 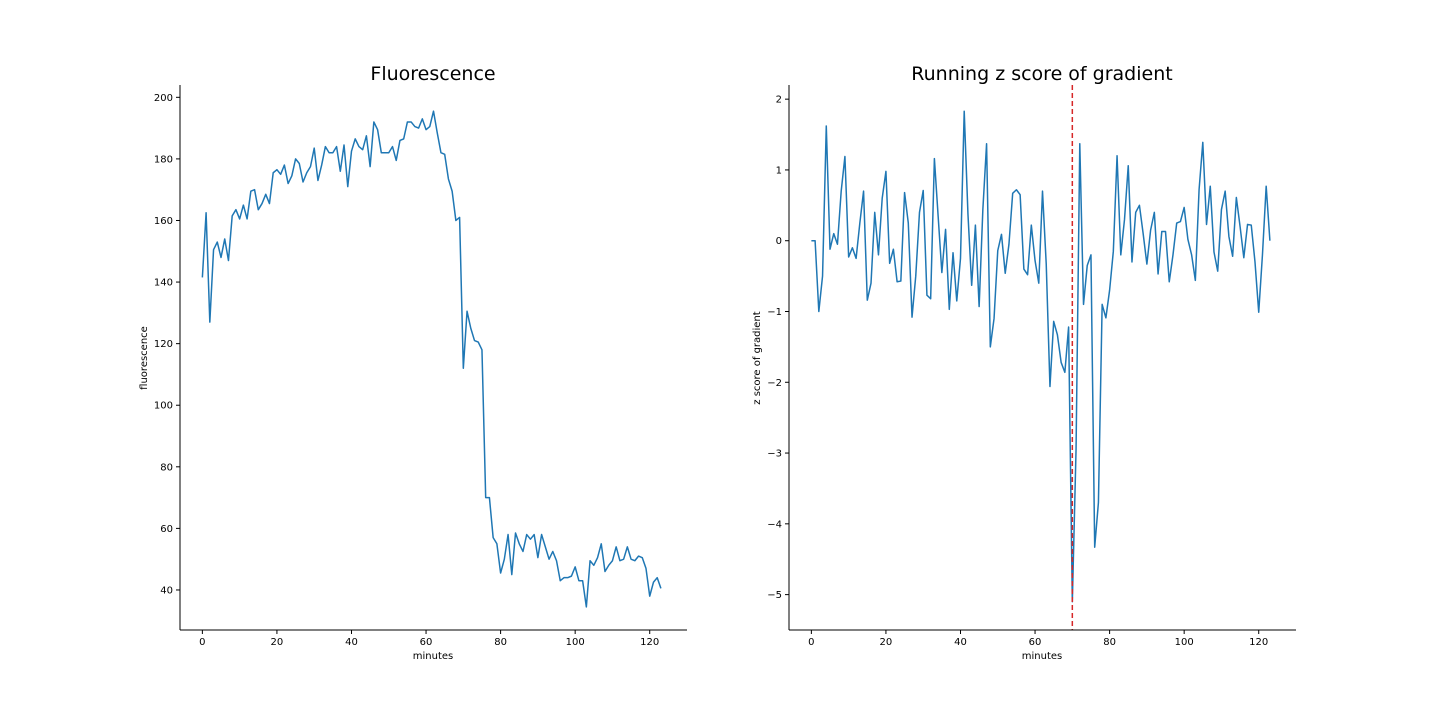 What do you see at coordinates (774, 595) in the screenshot?
I see `y-tick-label: −5` at bounding box center [774, 595].